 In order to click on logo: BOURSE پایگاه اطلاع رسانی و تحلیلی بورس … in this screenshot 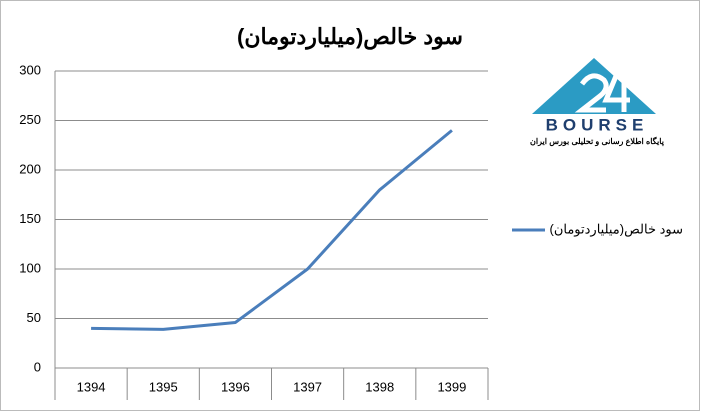, I will do `click(597, 102)`.